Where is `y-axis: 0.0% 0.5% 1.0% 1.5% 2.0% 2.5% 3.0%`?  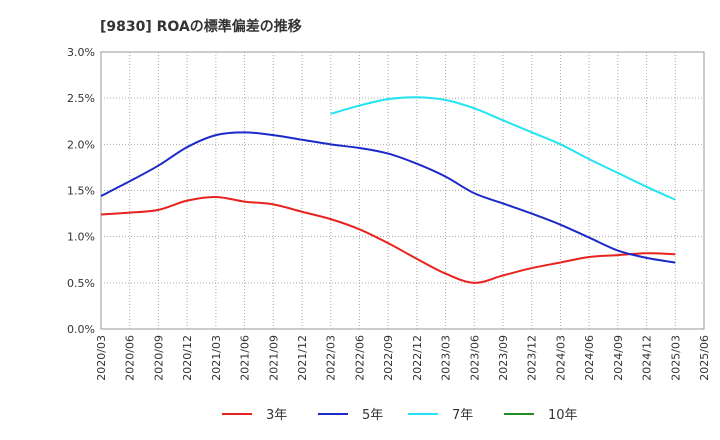
y-axis: 0.0% 0.5% 1.0% 1.5% 2.0% 2.5% 3.0% is located at coordinates (81, 191).